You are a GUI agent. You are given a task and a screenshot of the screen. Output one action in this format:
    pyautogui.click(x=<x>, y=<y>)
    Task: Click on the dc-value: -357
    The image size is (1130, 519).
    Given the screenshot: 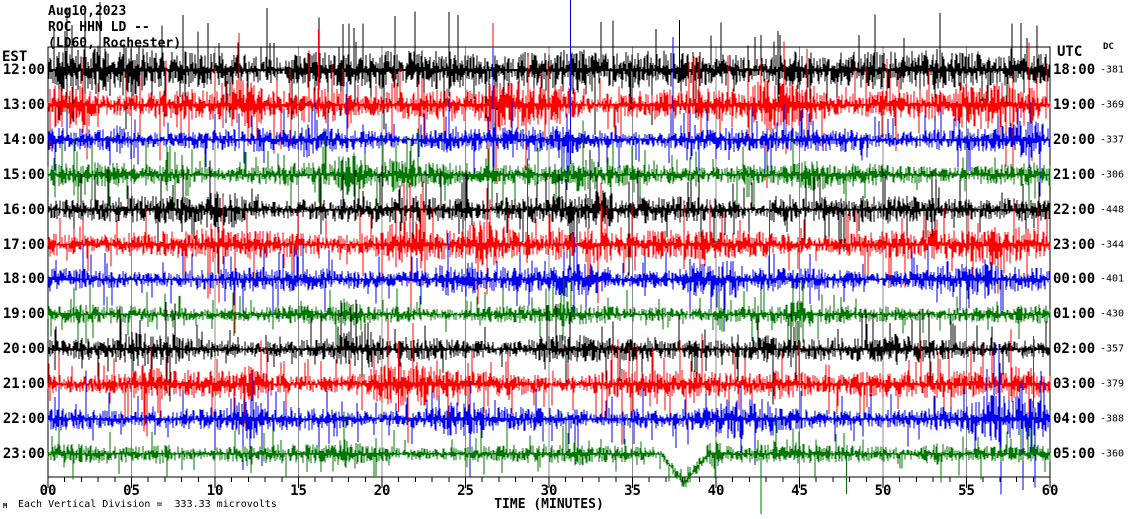 What is the action you would take?
    pyautogui.click(x=1112, y=349)
    